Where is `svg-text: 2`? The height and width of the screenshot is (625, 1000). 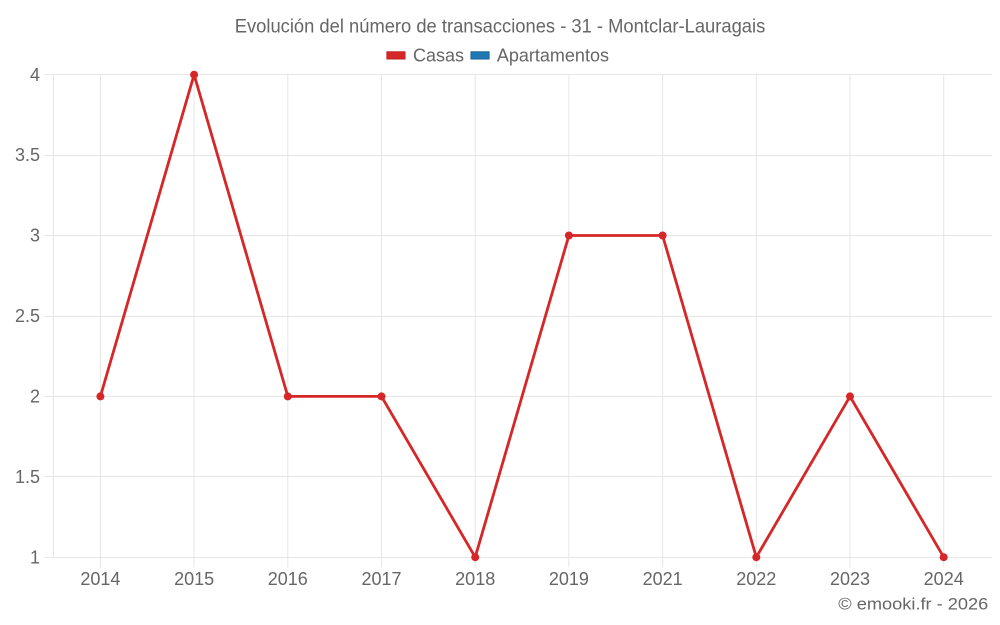
svg-text: 2 is located at coordinates (35, 397).